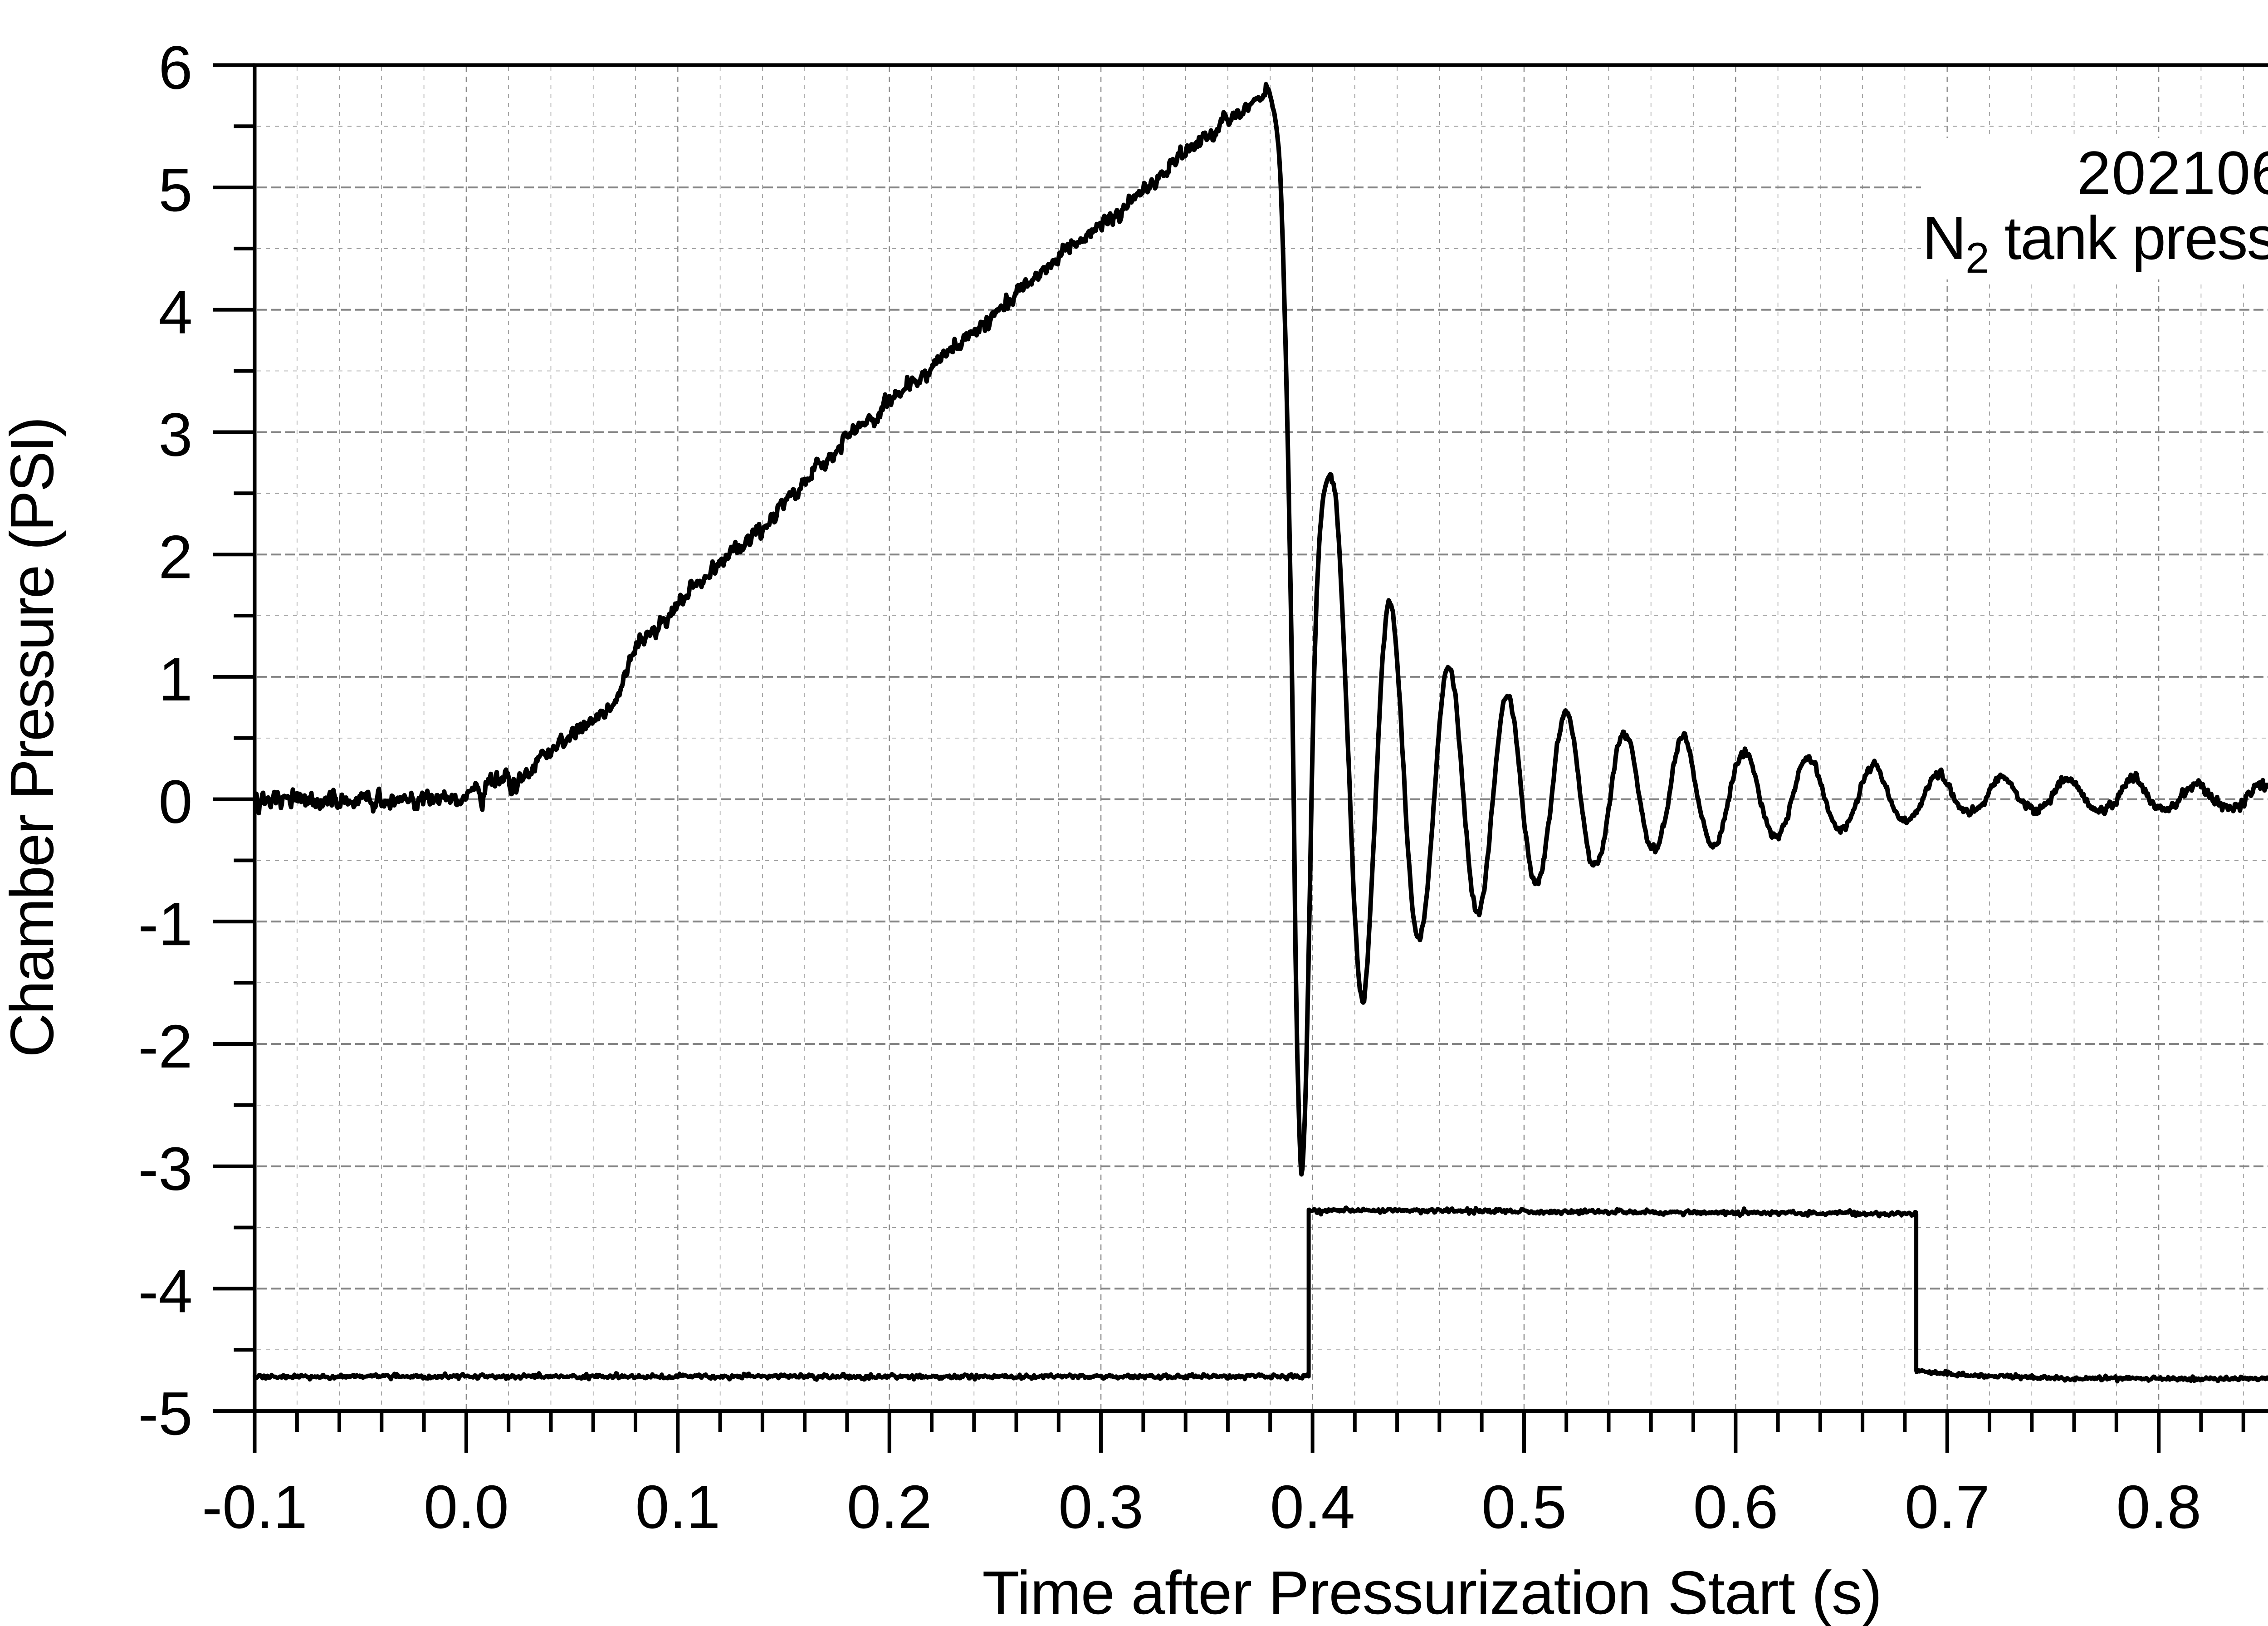  Describe the element at coordinates (467, 1507) in the screenshot. I see `svg-text: 0.0` at that location.